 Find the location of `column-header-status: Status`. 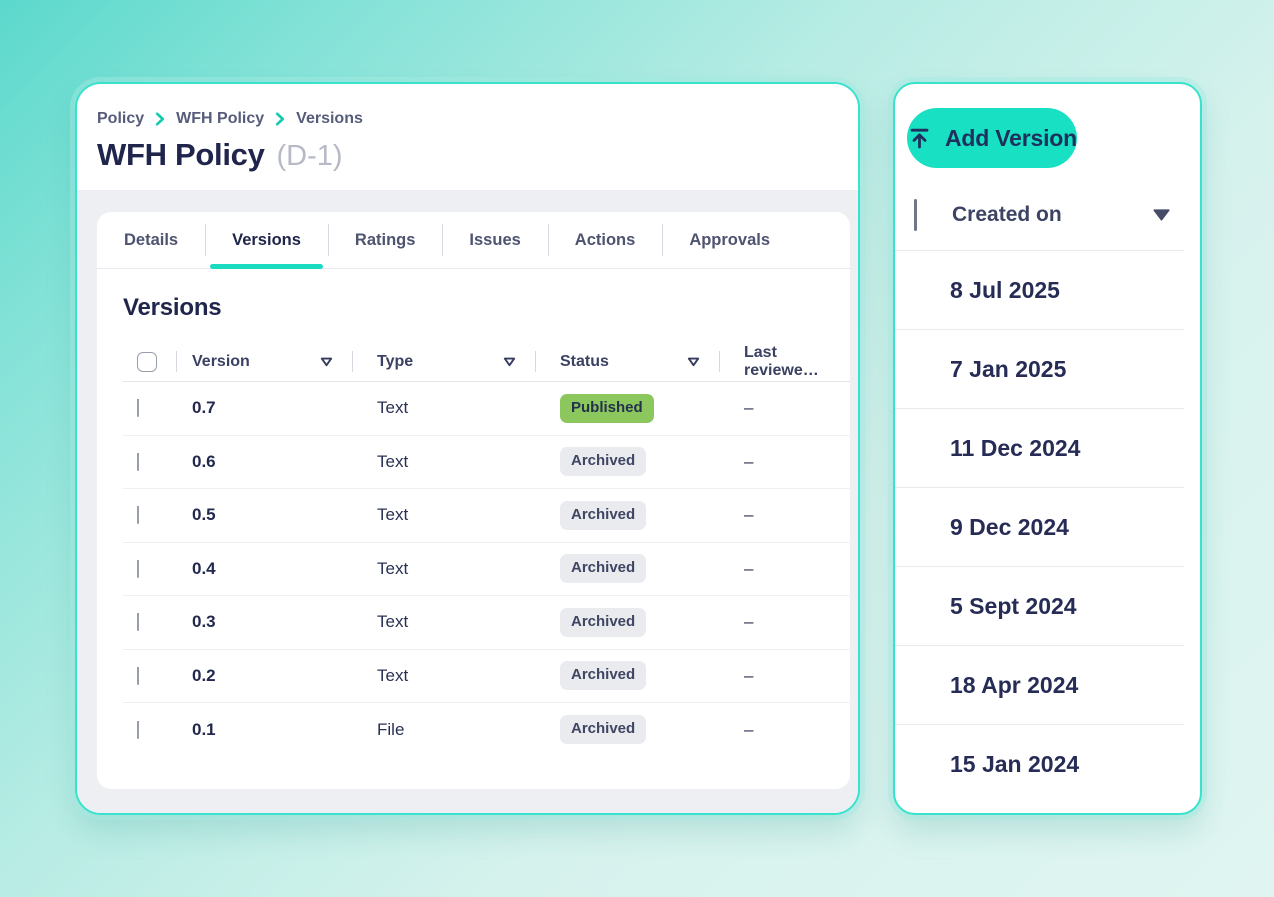

column-header-status: Status is located at coordinates (628, 361).